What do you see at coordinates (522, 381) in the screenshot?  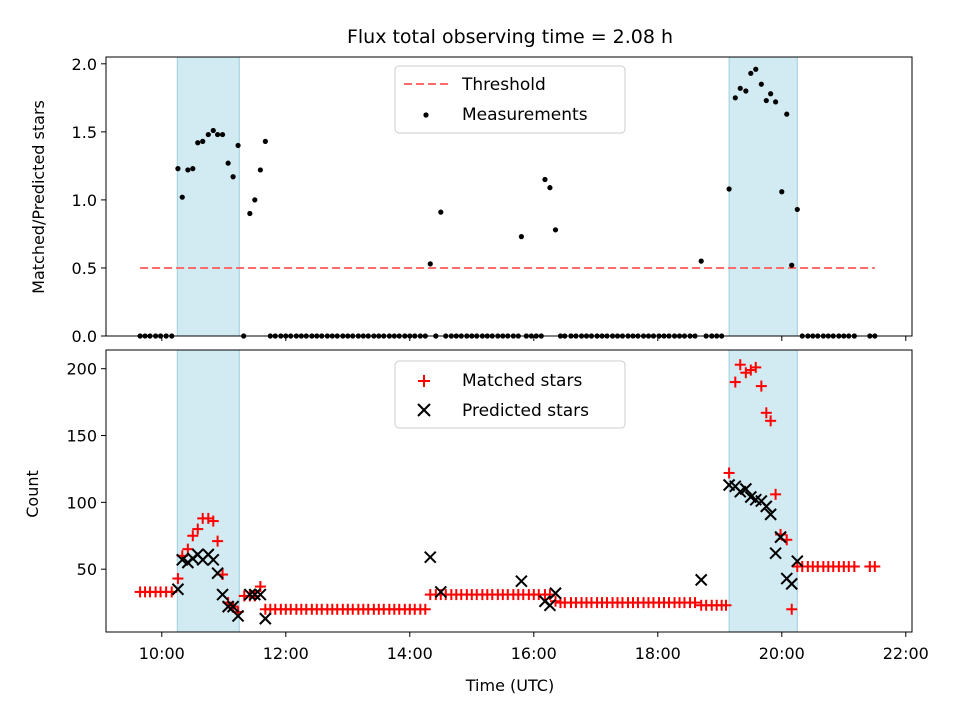 I see `legend-matched-label: Matched stars` at bounding box center [522, 381].